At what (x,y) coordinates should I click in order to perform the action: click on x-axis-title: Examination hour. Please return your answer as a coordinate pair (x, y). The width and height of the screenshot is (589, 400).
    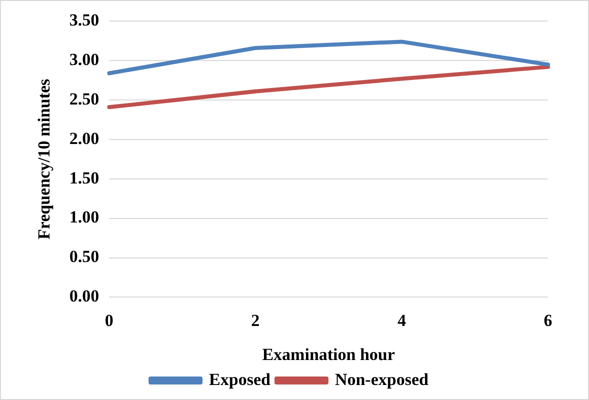
    Looking at the image, I should click on (329, 354).